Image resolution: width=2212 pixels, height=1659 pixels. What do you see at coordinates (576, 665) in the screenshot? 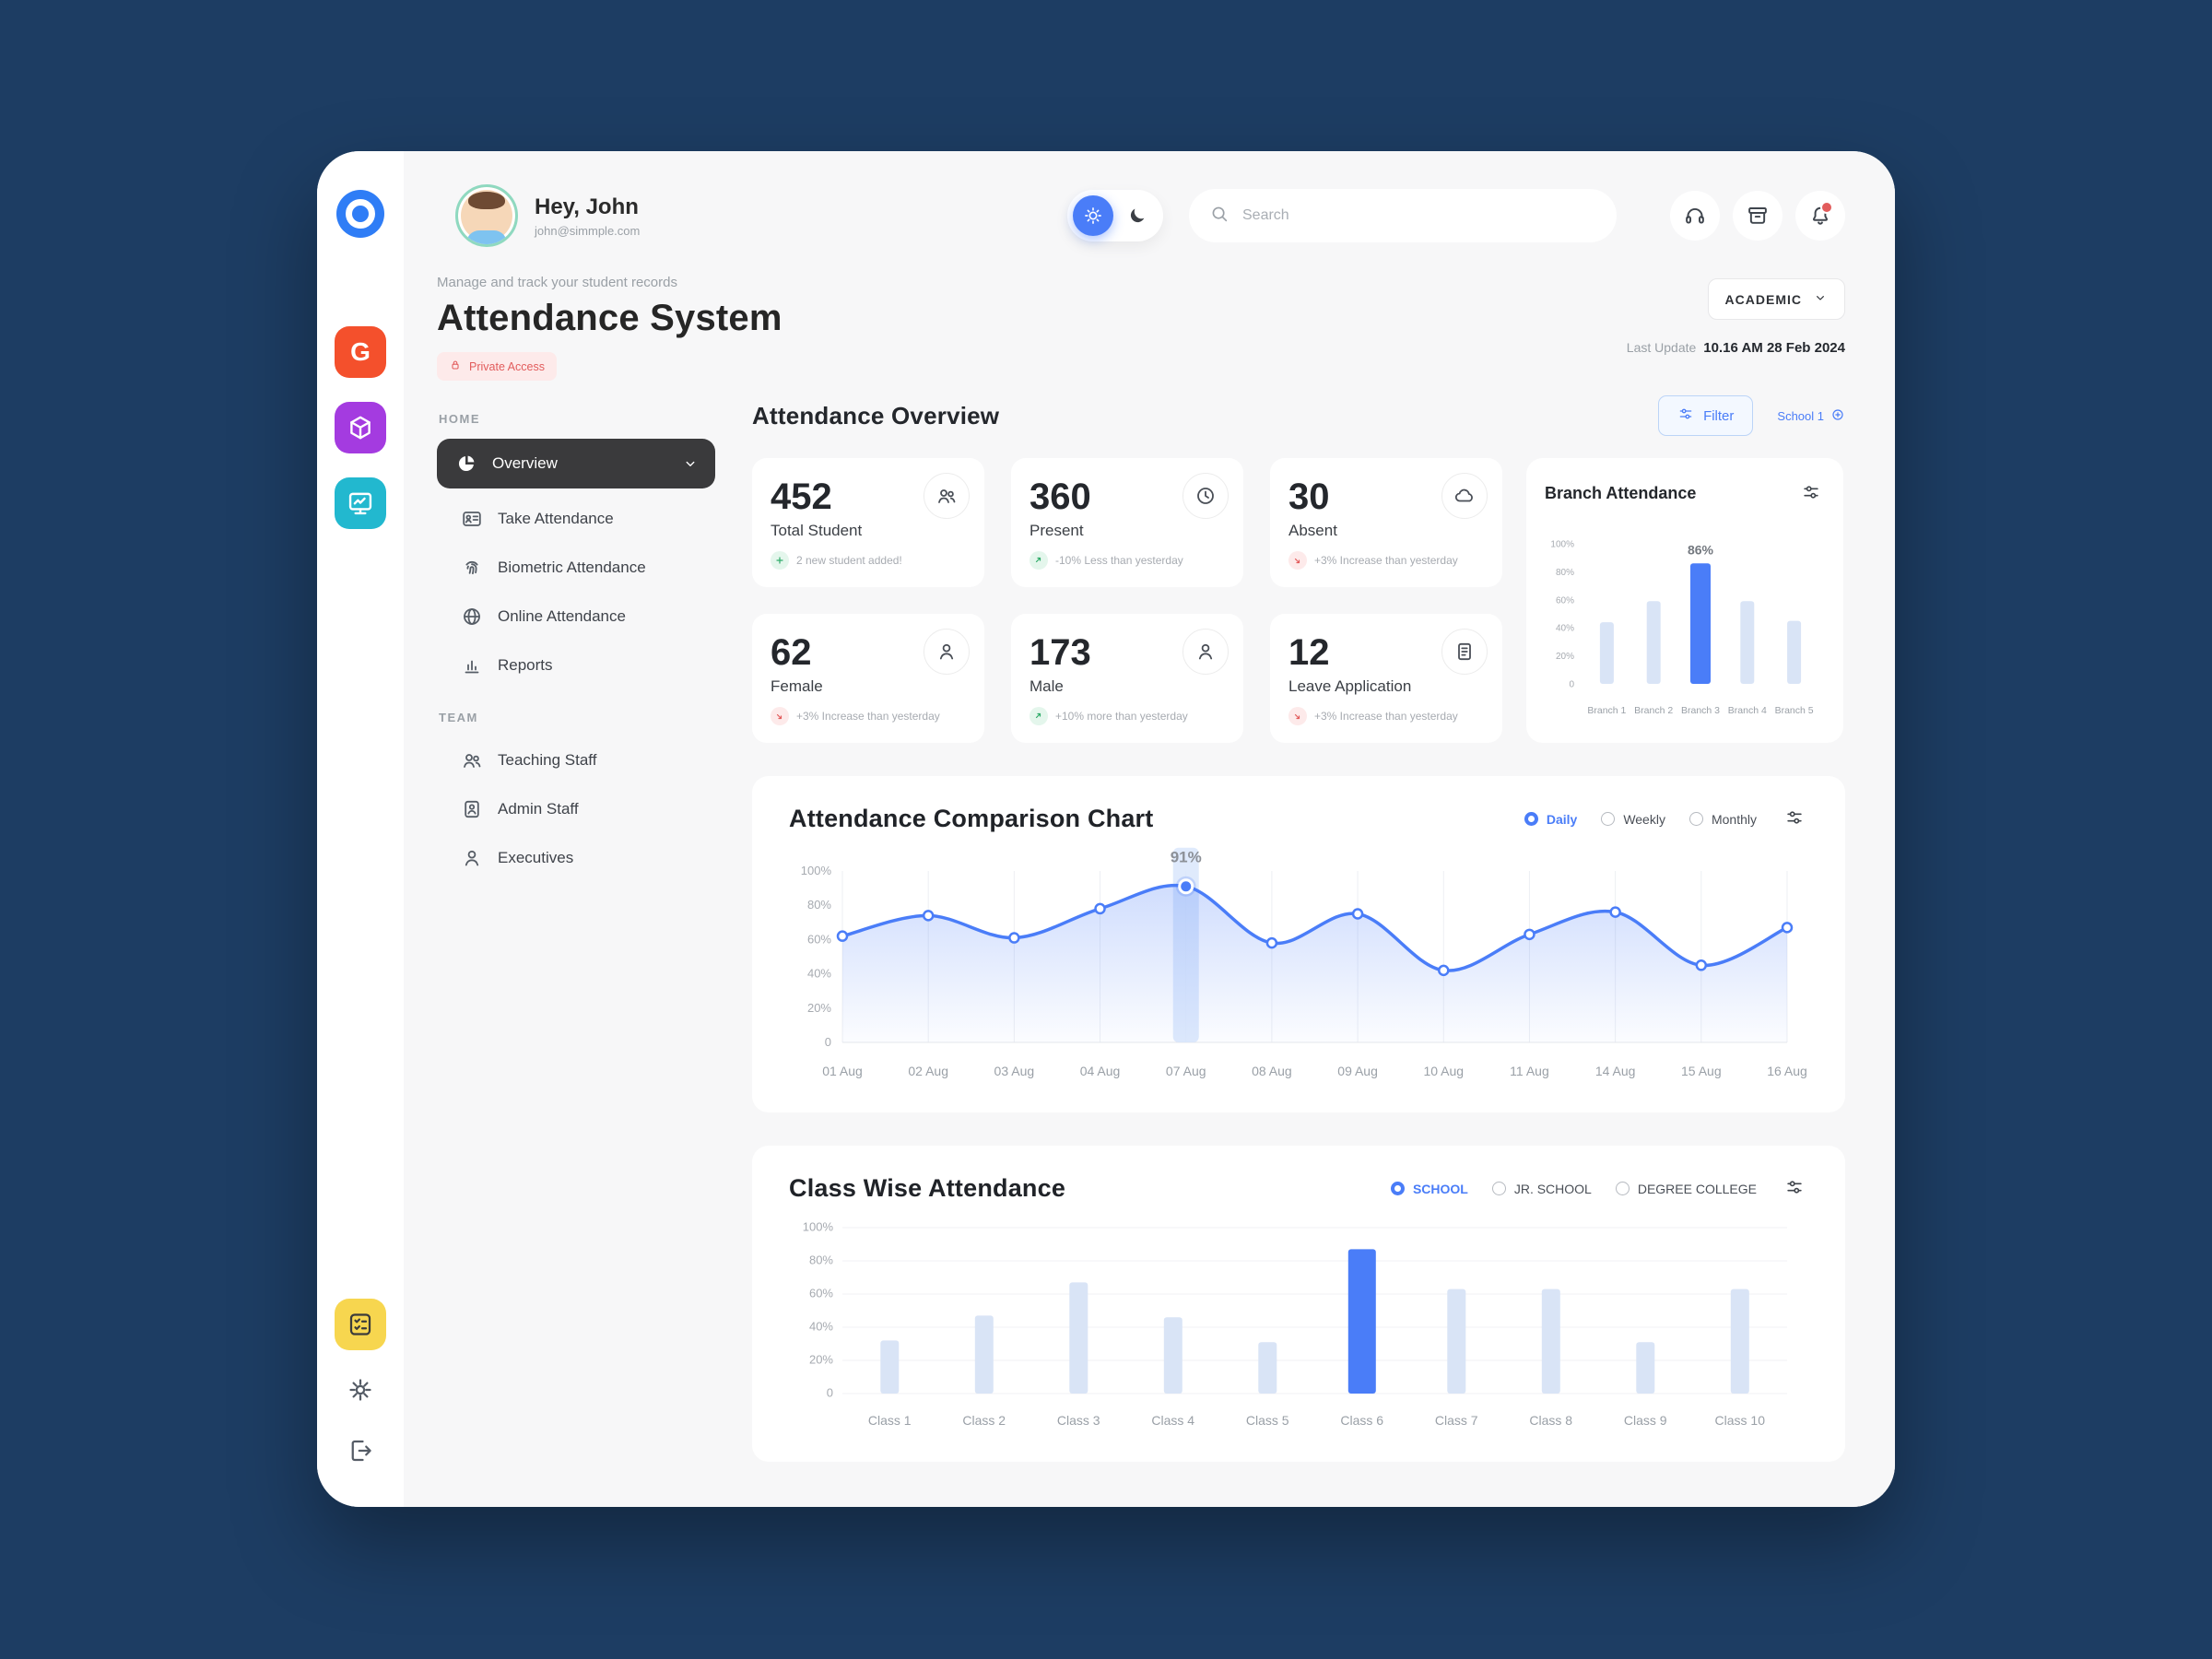
I see `nav-item-reports: Reports` at bounding box center [576, 665].